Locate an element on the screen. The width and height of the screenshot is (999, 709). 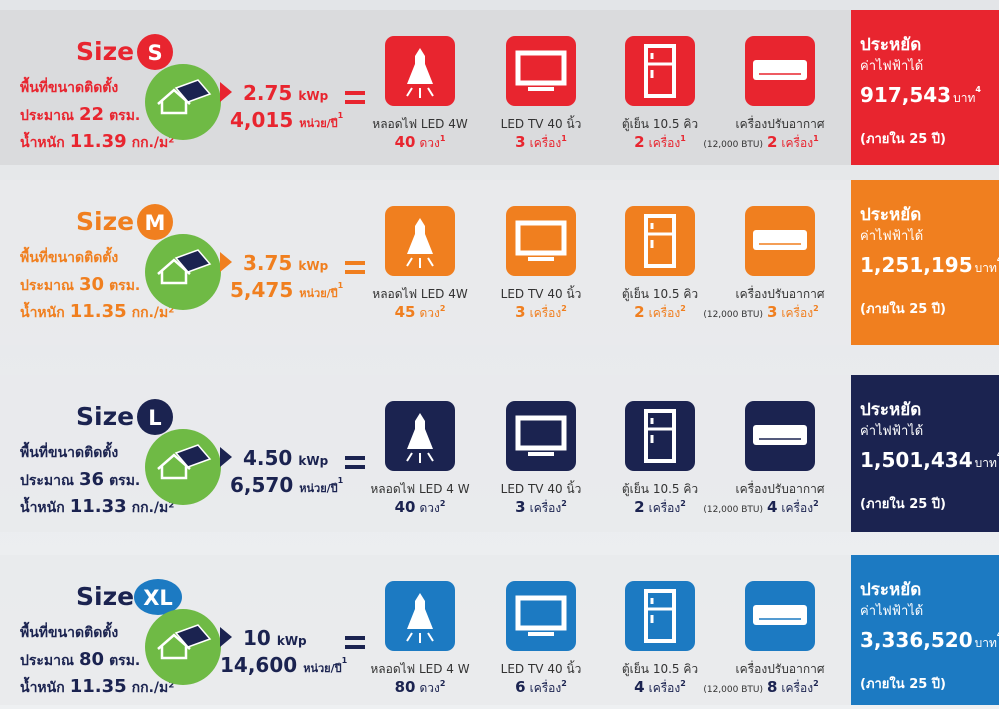
ac-icon is located at coordinates (780, 240).